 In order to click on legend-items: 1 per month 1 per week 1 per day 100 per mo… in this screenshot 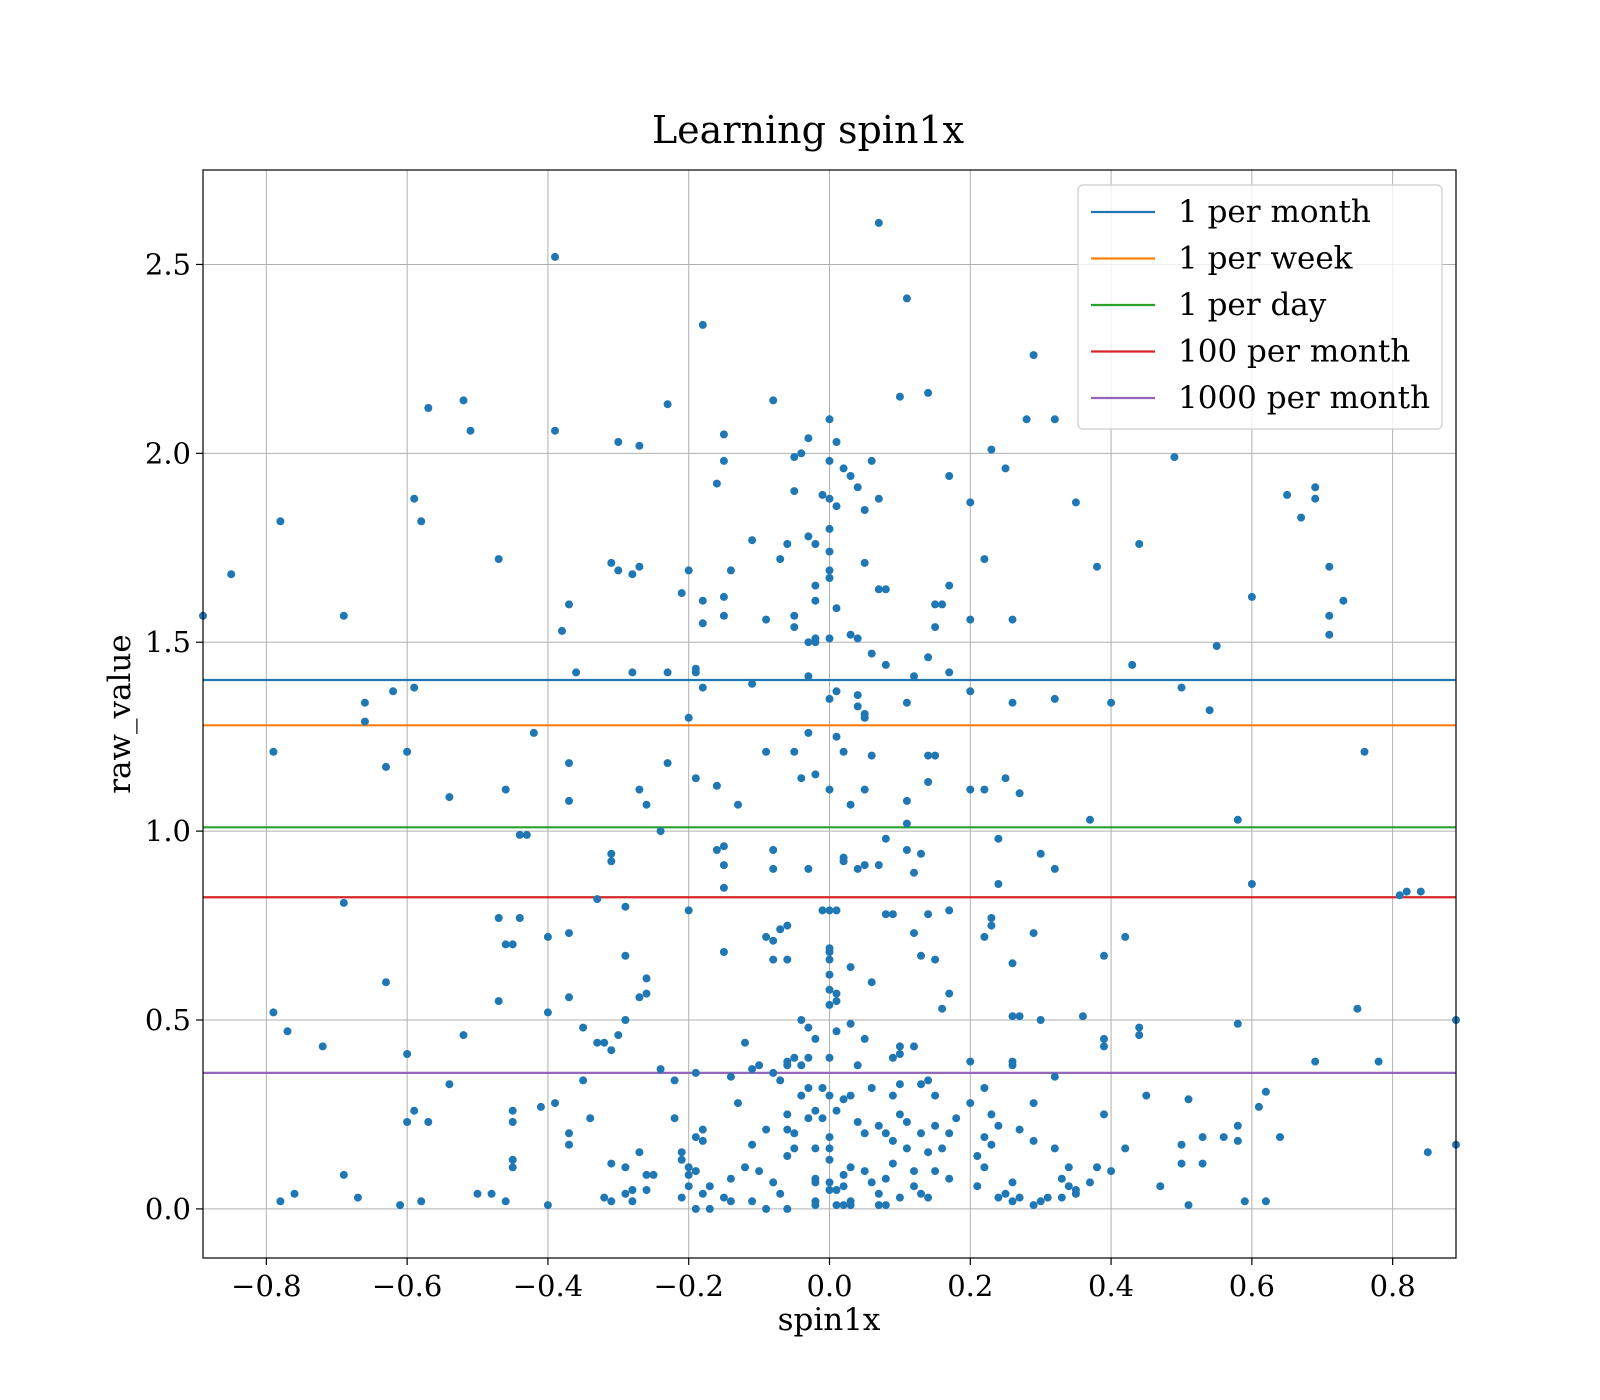, I will do `click(1260, 305)`.